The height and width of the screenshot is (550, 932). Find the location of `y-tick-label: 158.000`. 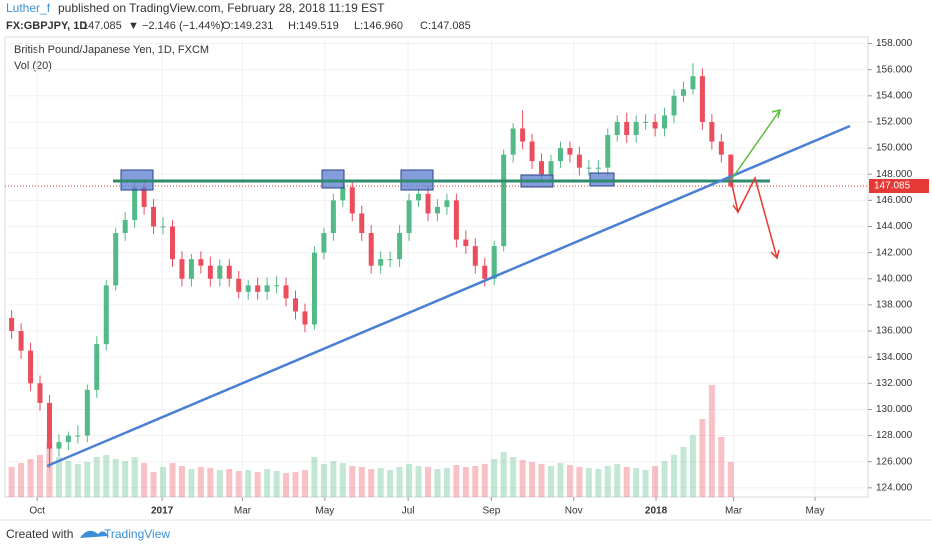

y-tick-label: 158.000 is located at coordinates (894, 43).